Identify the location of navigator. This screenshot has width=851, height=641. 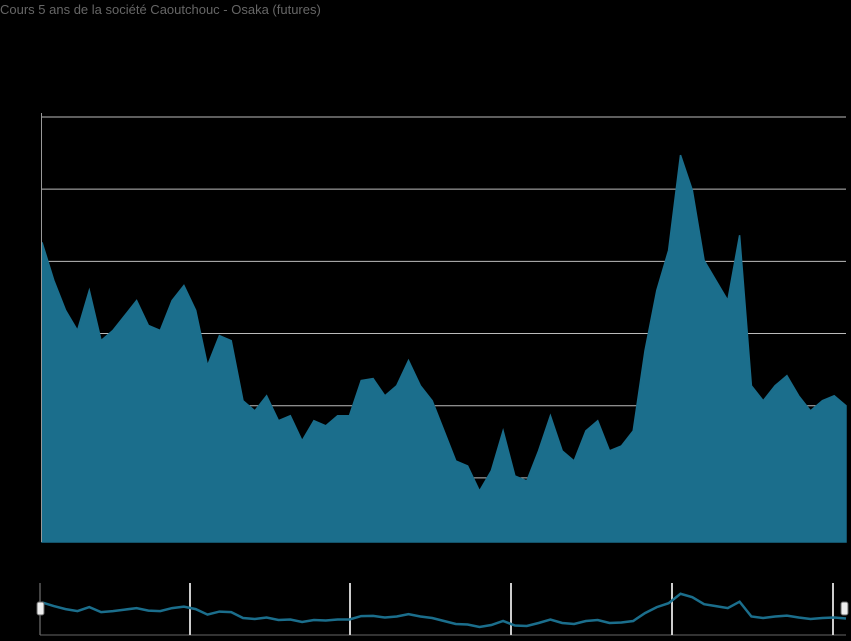
(442, 609).